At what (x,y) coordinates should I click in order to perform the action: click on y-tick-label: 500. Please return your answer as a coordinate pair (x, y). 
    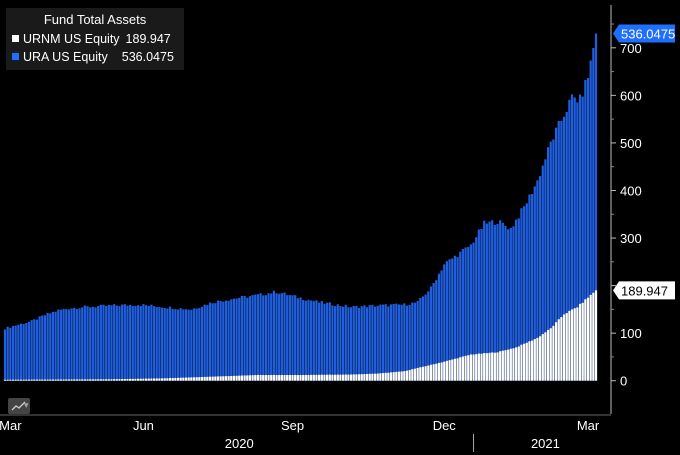
    Looking at the image, I should click on (631, 143).